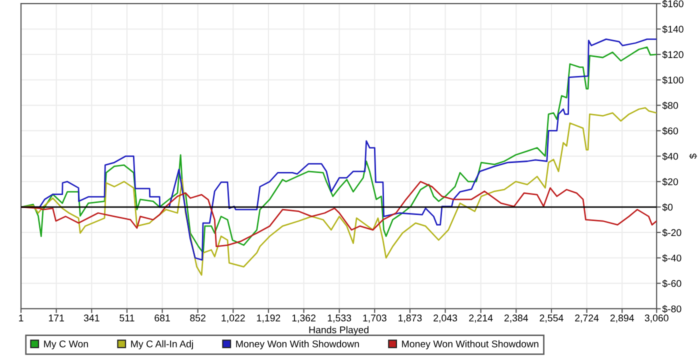 This screenshot has width=700, height=359. Describe the element at coordinates (297, 345) in the screenshot. I see `legend-label: Money Won With Showdown` at that location.